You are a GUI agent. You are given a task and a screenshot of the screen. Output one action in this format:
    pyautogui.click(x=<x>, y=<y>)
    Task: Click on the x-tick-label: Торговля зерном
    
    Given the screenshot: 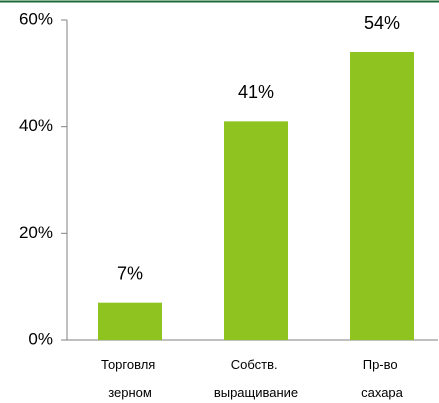 What is the action you would take?
    pyautogui.click(x=130, y=378)
    